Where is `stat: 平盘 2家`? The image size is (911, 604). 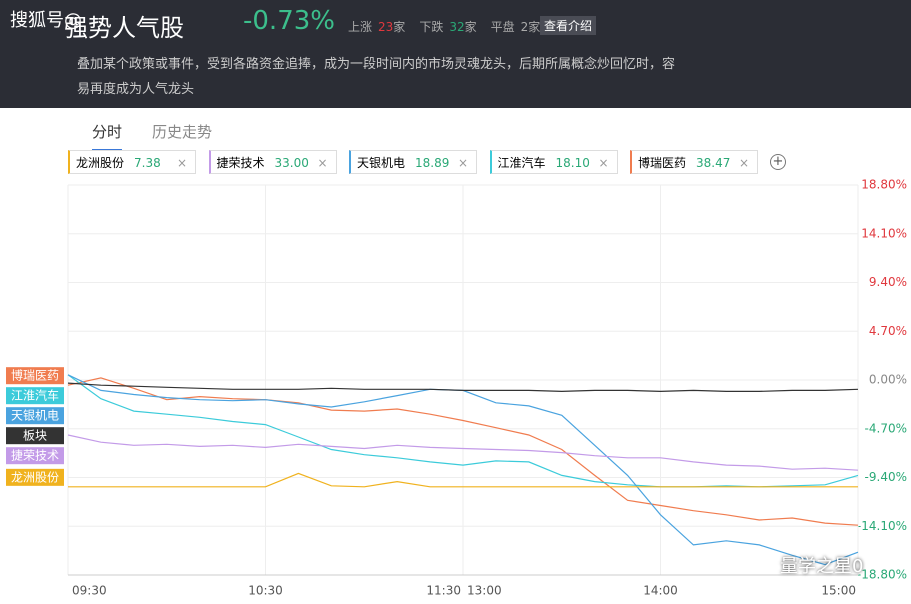
stat: 平盘 2家 is located at coordinates (516, 27).